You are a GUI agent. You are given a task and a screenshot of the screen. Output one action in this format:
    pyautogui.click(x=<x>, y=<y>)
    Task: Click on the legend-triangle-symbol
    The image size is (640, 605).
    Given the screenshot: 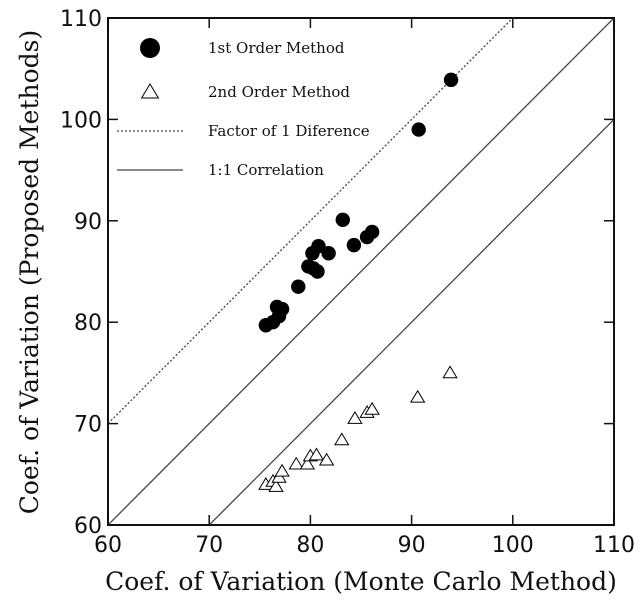 What is the action you would take?
    pyautogui.click(x=150, y=91)
    